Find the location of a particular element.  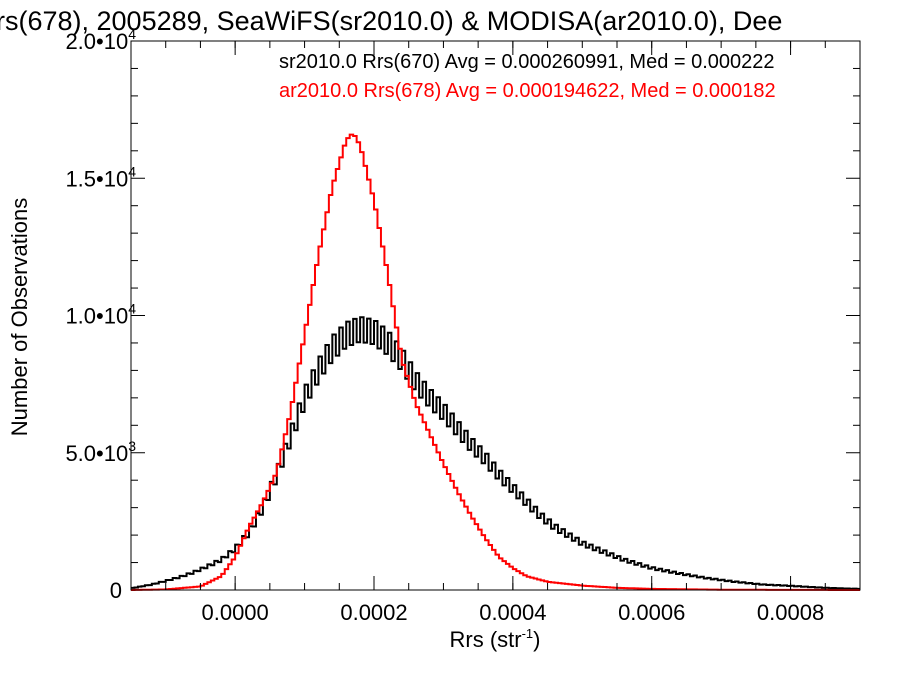

x-tick-label: 0.0000 is located at coordinates (234, 612).